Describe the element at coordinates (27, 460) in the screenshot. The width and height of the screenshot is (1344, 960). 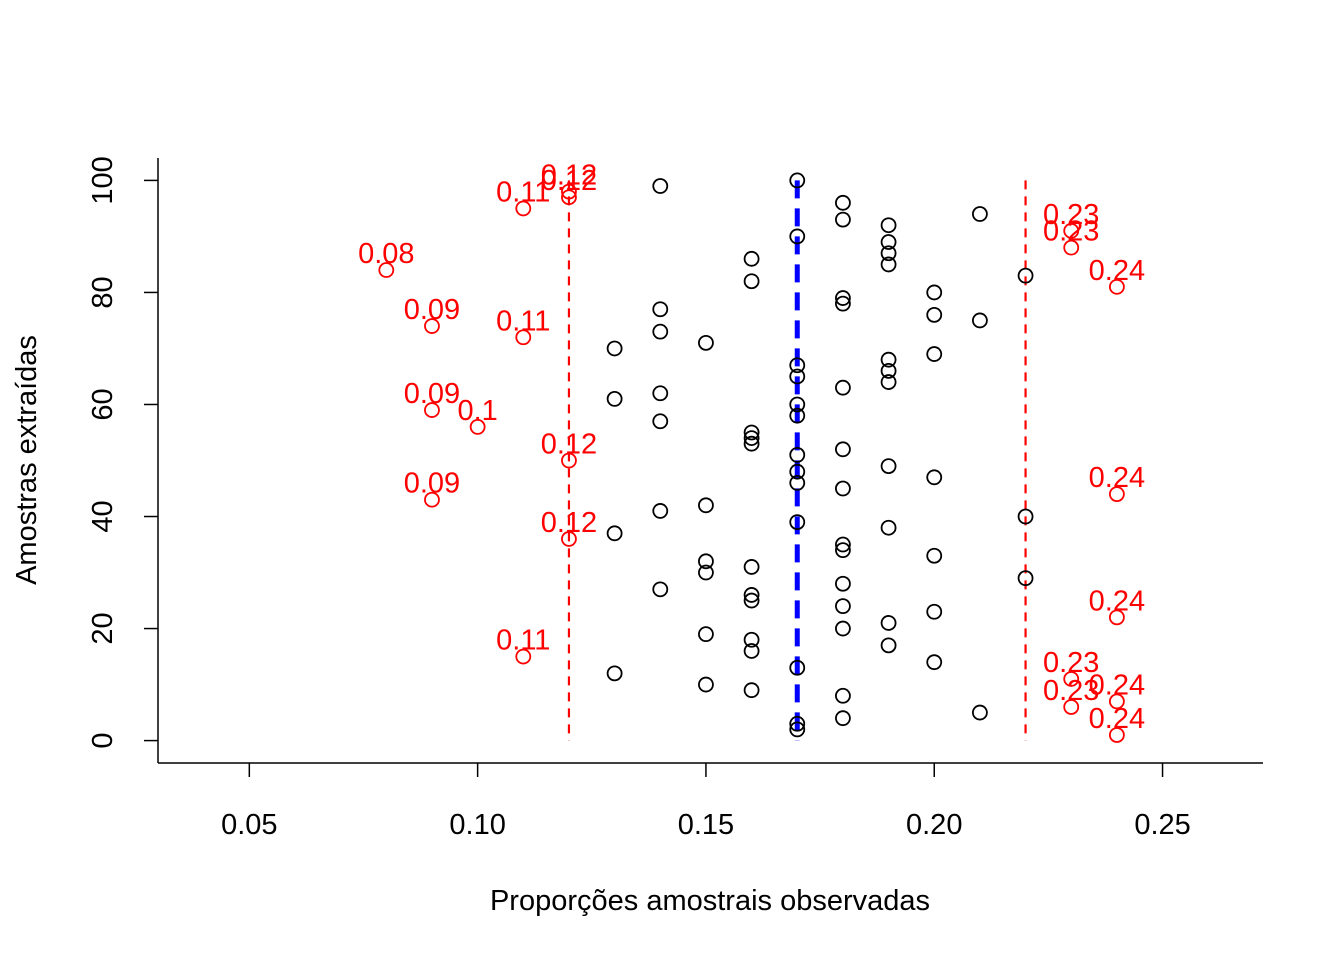
I see `y-axis-title: Amostras extraídas` at that location.